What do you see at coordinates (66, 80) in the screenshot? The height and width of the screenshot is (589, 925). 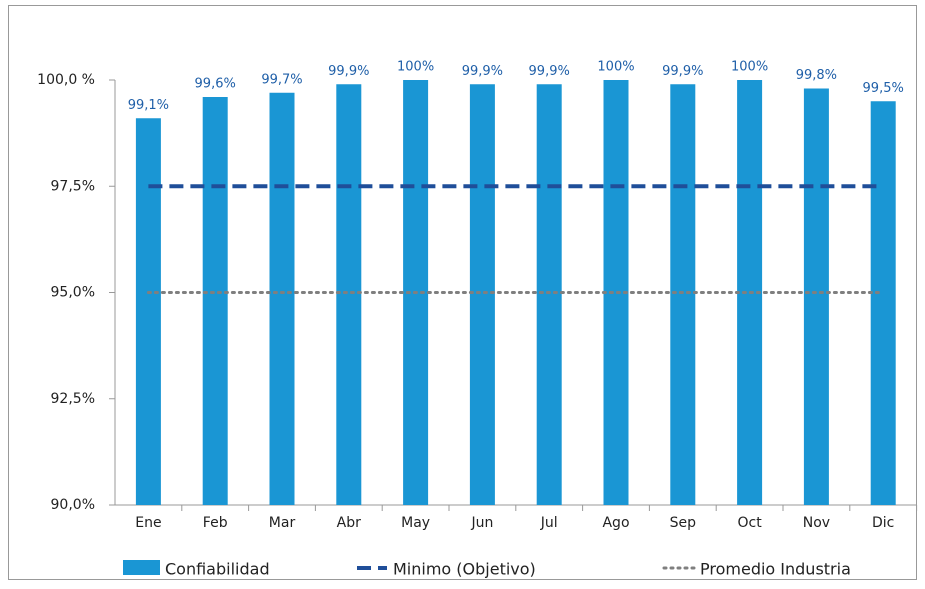 I see `y-tick-label: 100,0 %` at bounding box center [66, 80].